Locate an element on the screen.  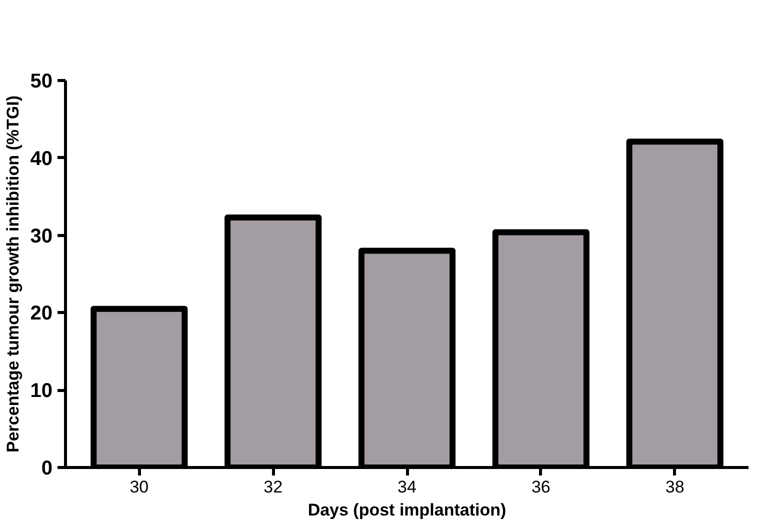
y-tick-label: 50 is located at coordinates (41, 81).